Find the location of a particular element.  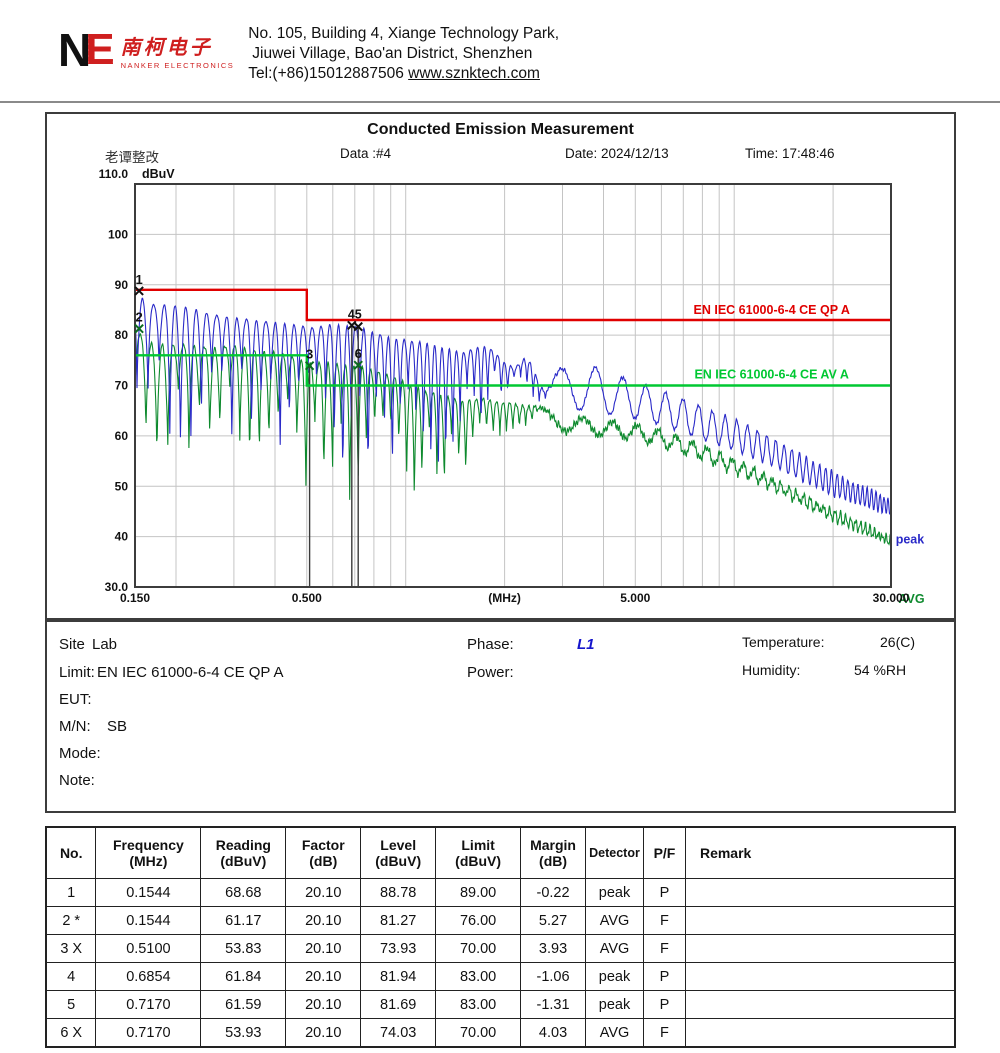

cell-no: 5 is located at coordinates (71, 1004).